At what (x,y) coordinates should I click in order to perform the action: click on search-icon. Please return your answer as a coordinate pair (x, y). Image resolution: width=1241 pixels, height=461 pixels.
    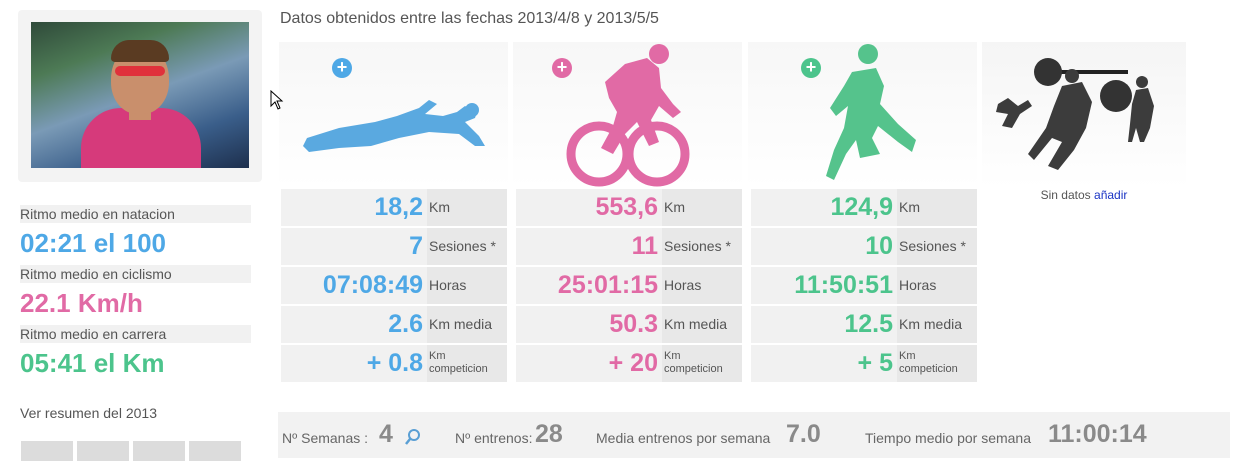
    Looking at the image, I should click on (413, 437).